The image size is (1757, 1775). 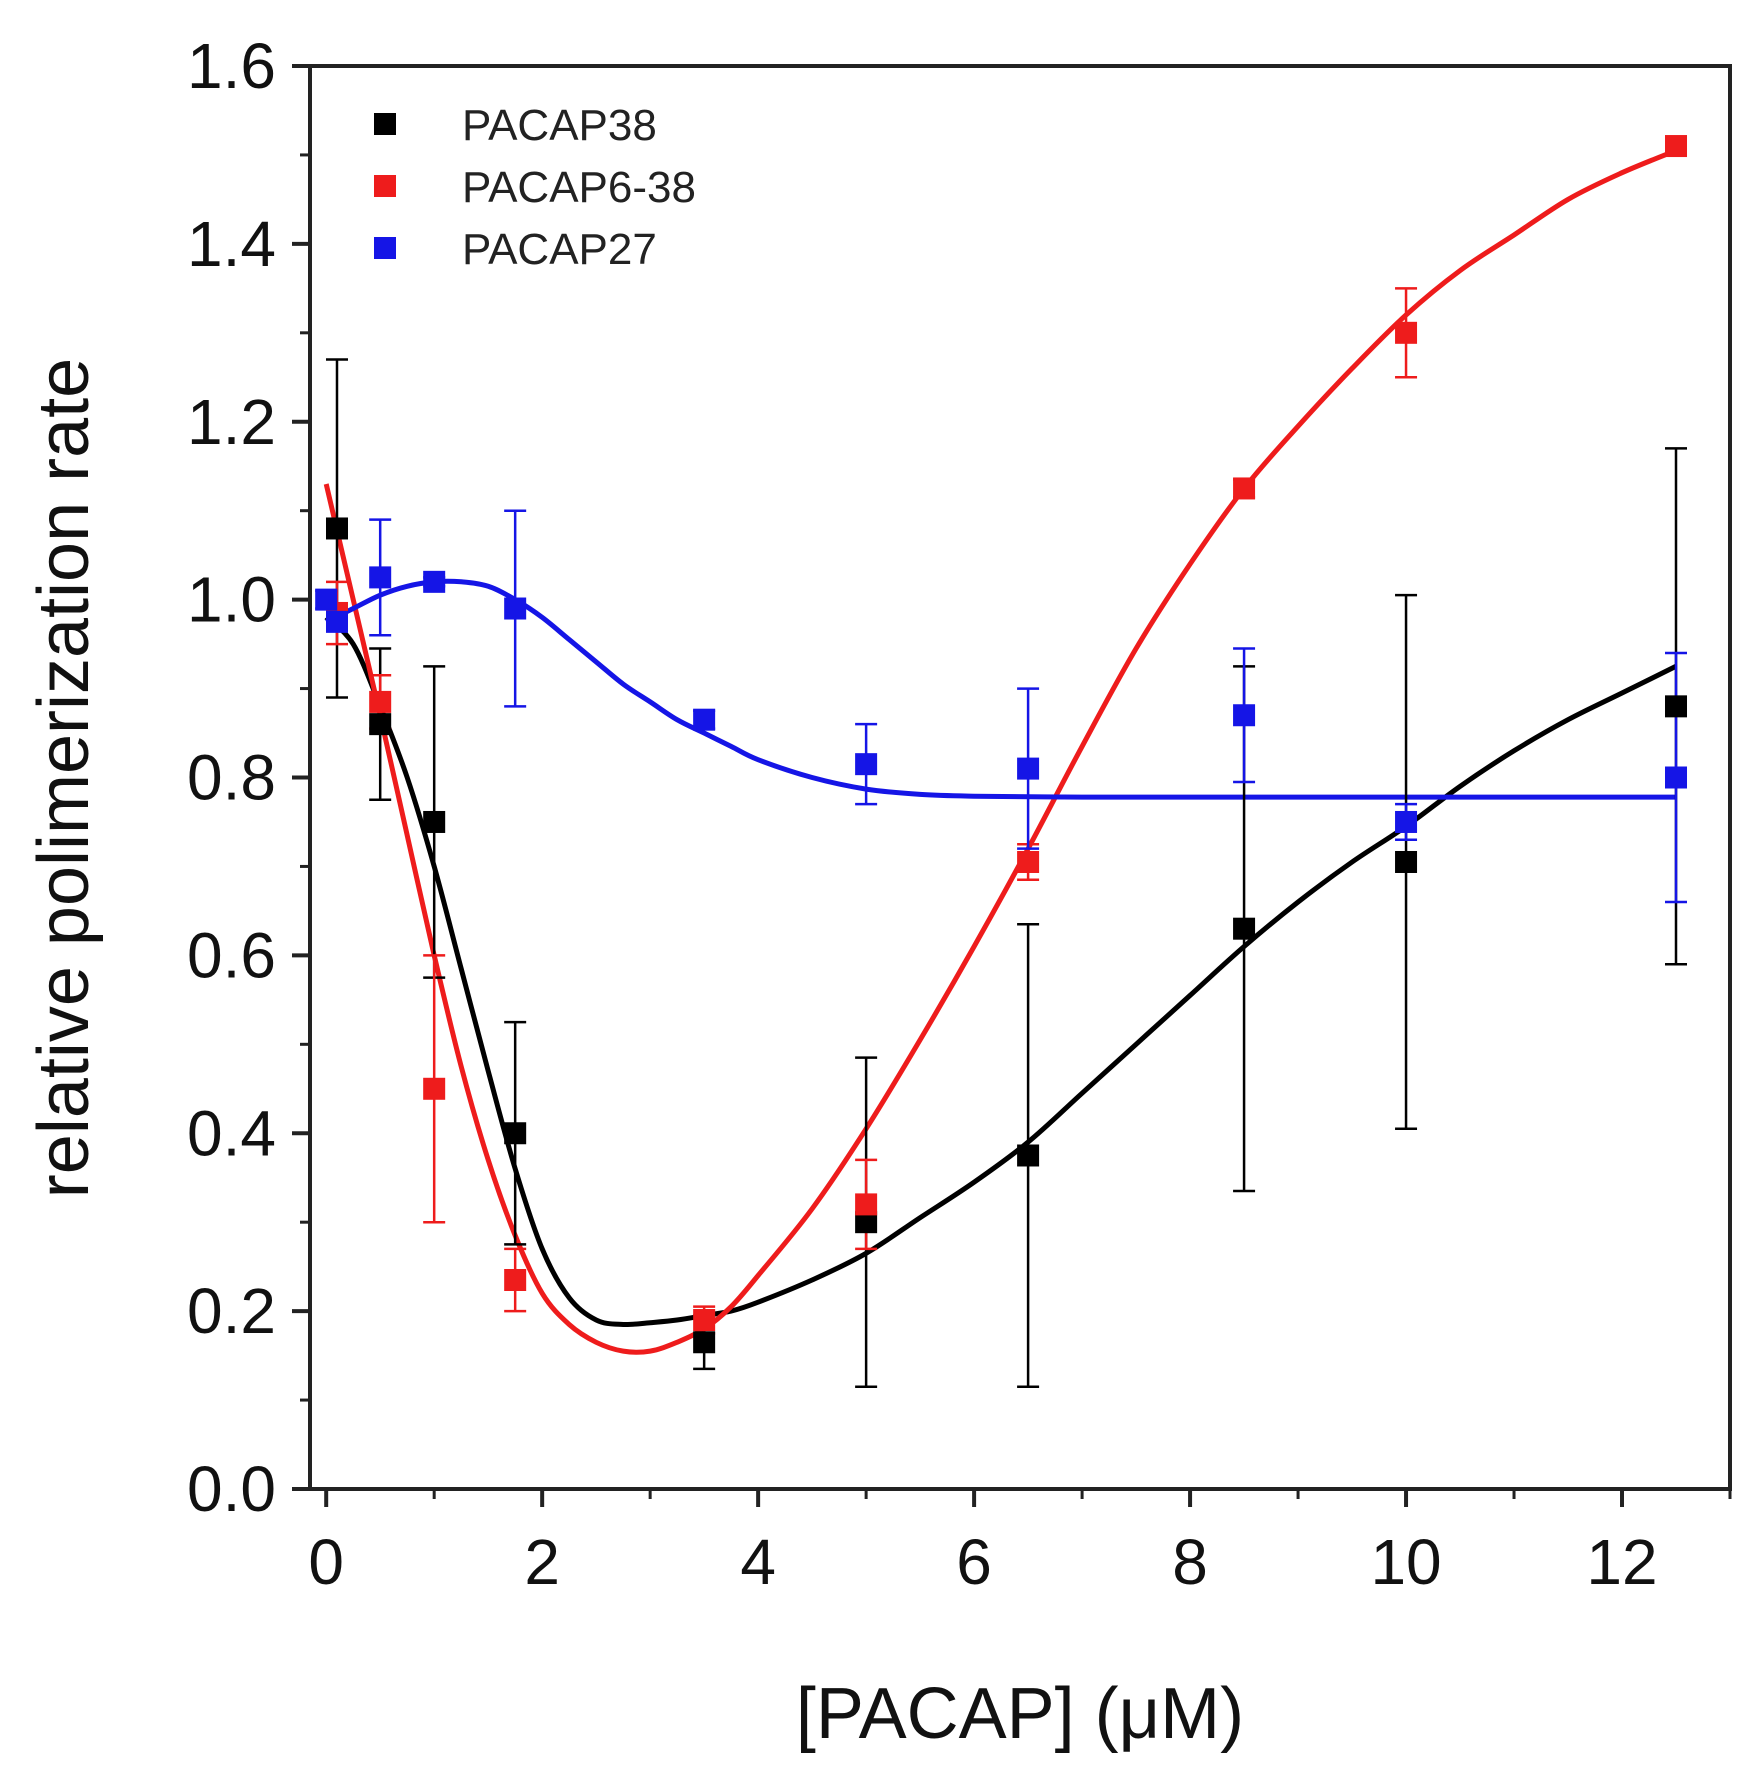 What do you see at coordinates (974, 1562) in the screenshot?
I see `x-tick-label: 6` at bounding box center [974, 1562].